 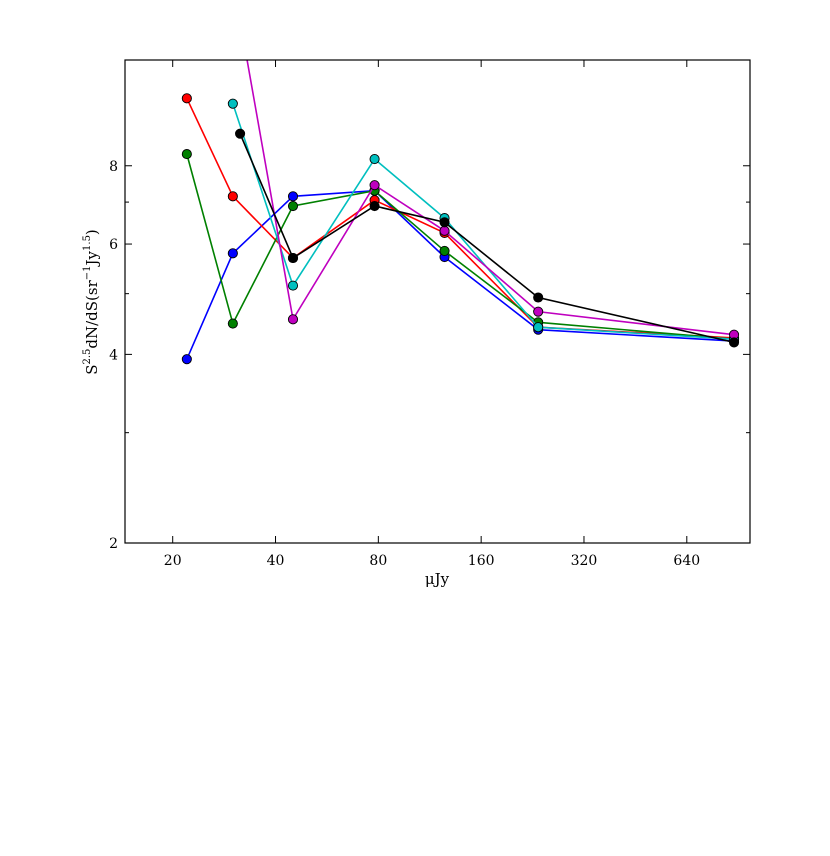 What do you see at coordinates (584, 561) in the screenshot?
I see `x-tick-label: 320` at bounding box center [584, 561].